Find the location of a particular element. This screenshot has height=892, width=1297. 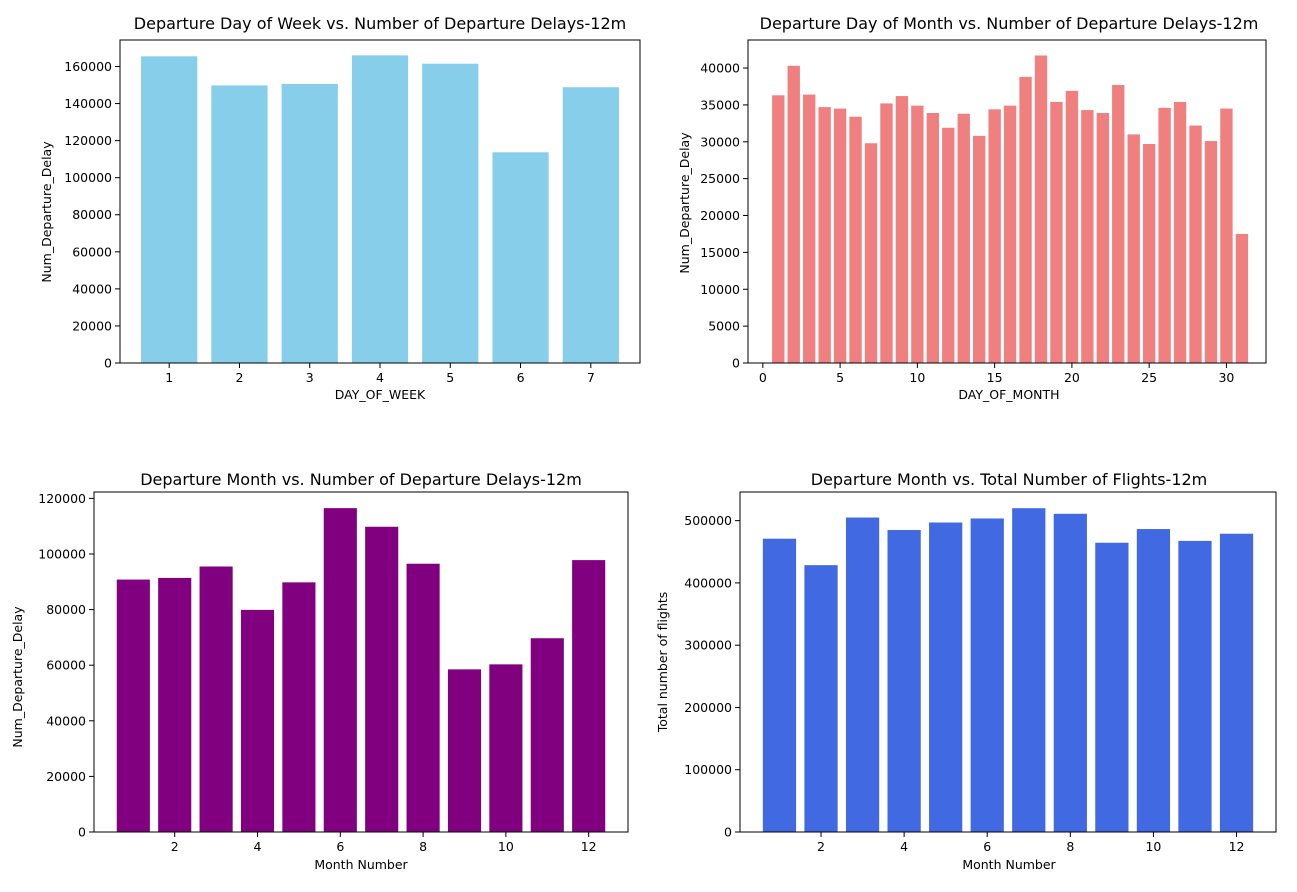

x-tick-label: 7 is located at coordinates (591, 377).